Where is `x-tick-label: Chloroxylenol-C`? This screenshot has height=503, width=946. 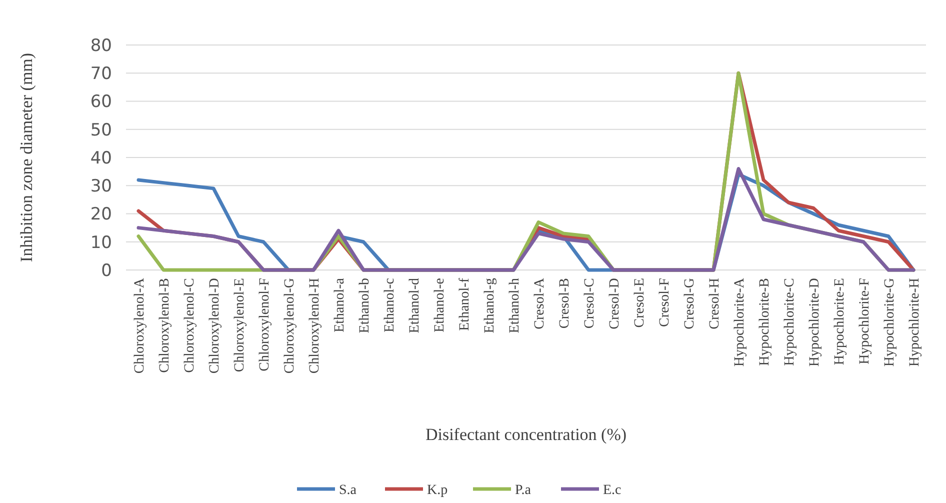 x-tick-label: Chloroxylenol-C is located at coordinates (190, 325).